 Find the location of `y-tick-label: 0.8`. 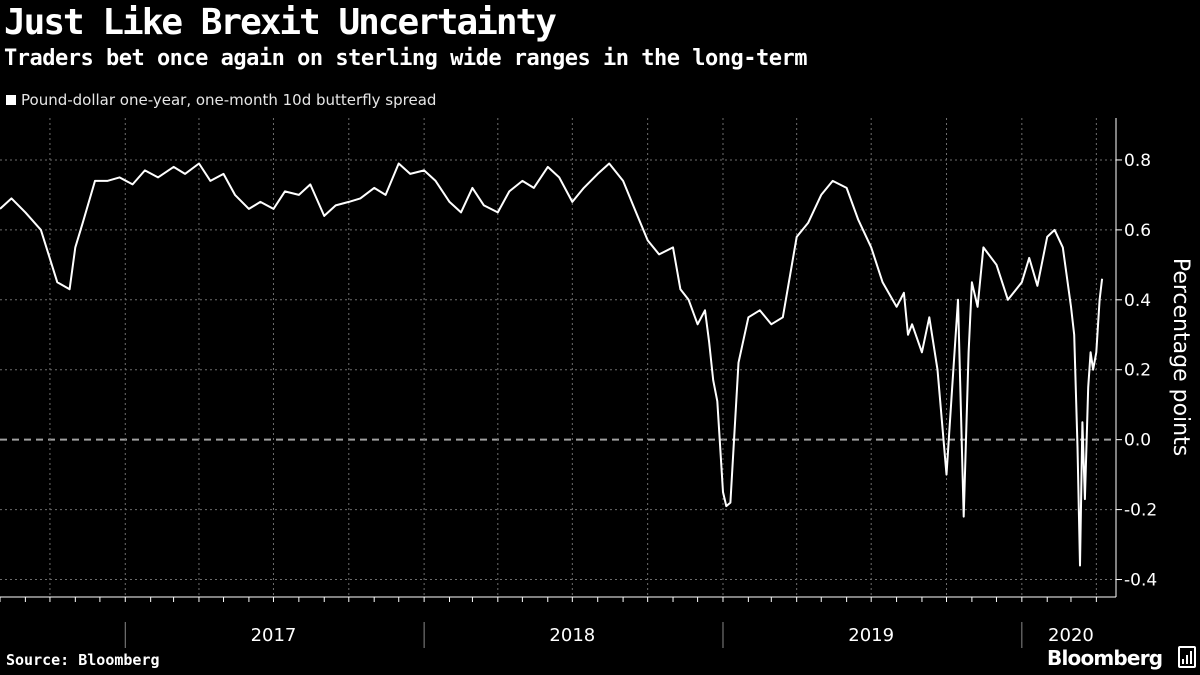

y-tick-label: 0.8 is located at coordinates (1137, 161).